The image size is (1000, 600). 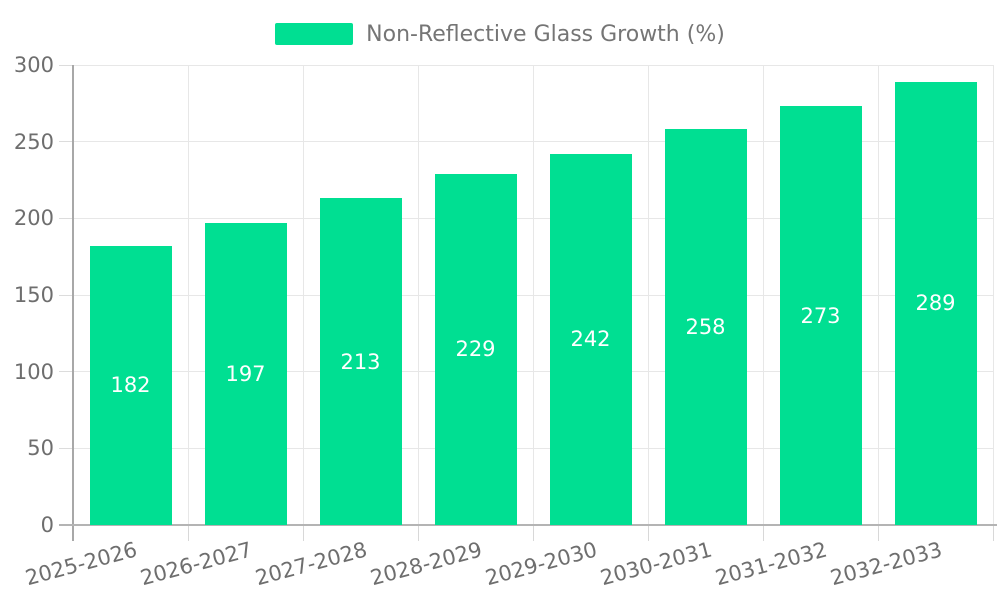 I want to click on bar: 213, so click(x=360, y=361).